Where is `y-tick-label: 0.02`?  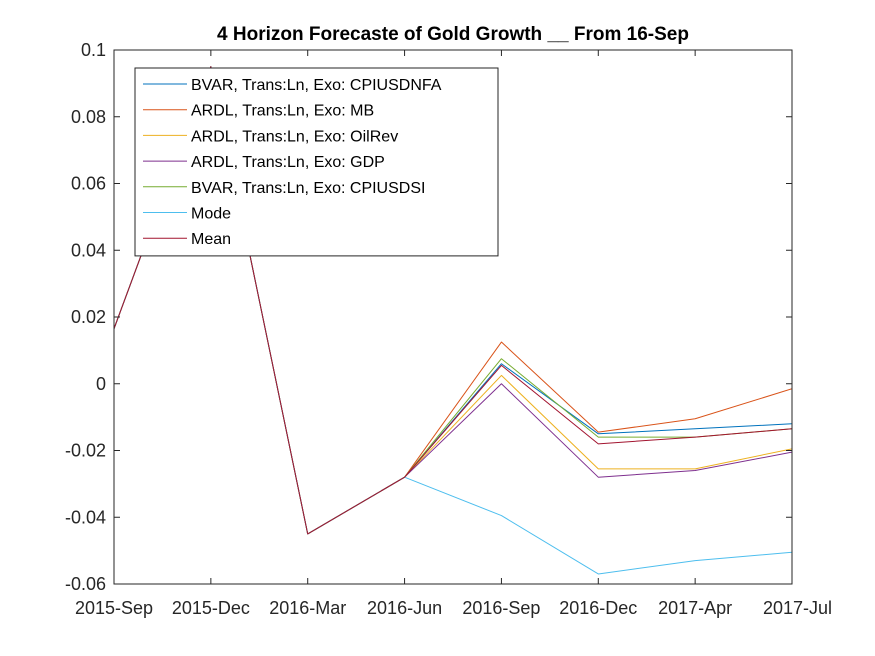 y-tick-label: 0.02 is located at coordinates (88, 317).